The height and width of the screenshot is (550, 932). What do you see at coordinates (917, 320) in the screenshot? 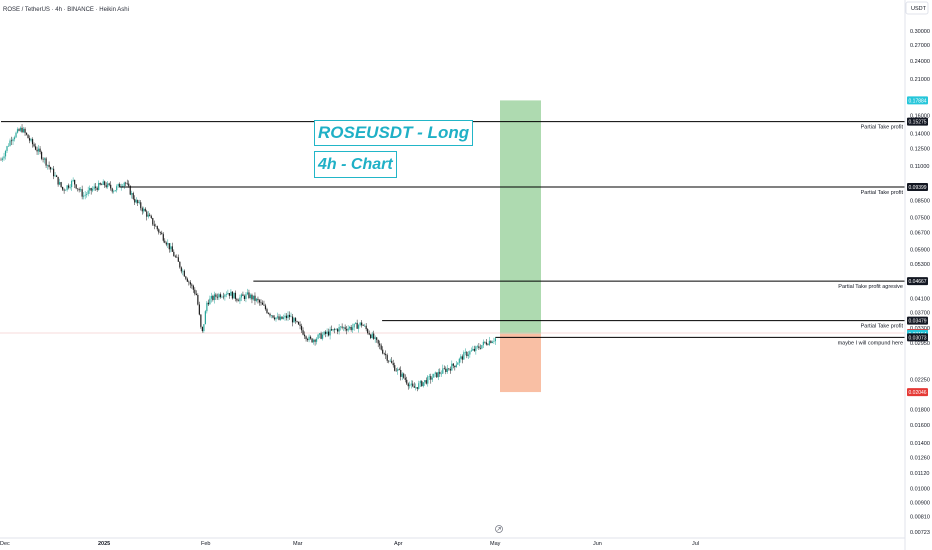
I see `price-badge: 0.03479` at bounding box center [917, 320].